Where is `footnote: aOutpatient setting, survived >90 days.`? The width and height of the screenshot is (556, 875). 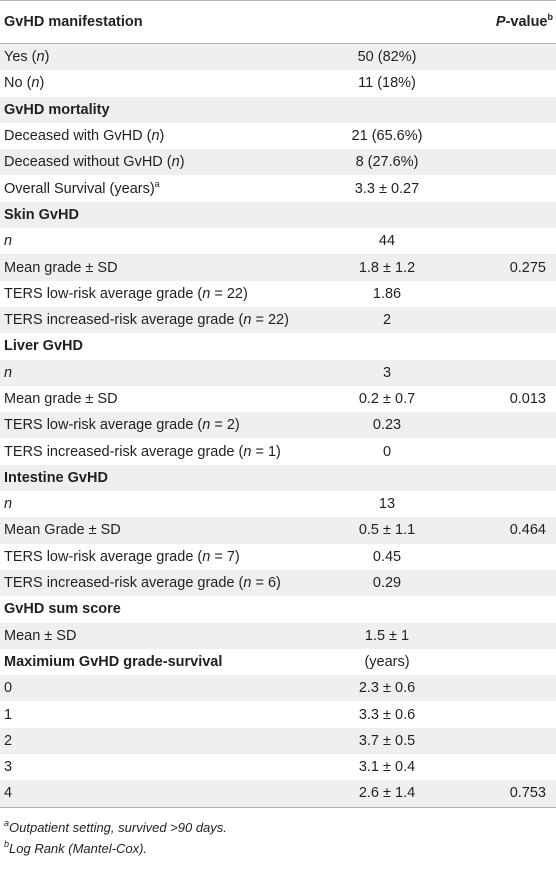
footnote: aOutpatient setting, survived >90 days. is located at coordinates (280, 827).